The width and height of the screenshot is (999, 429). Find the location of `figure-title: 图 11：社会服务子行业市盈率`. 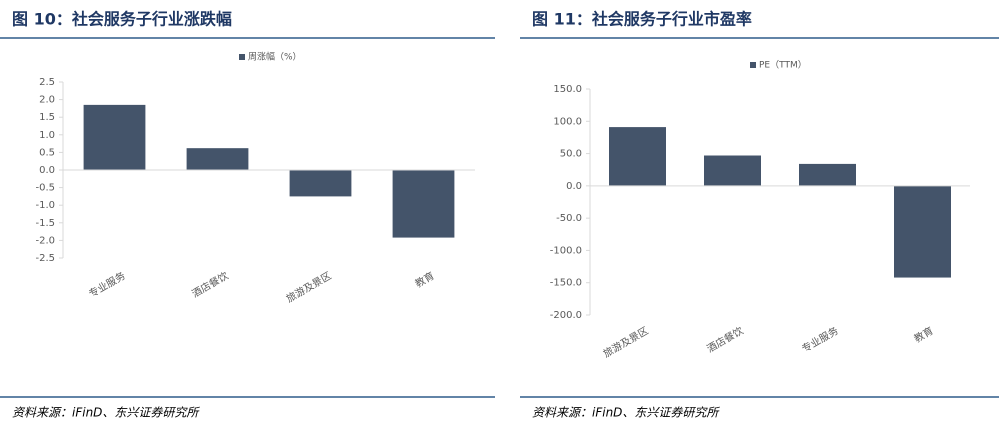

figure-title: 图 11：社会服务子行业市盈率 is located at coordinates (642, 19).